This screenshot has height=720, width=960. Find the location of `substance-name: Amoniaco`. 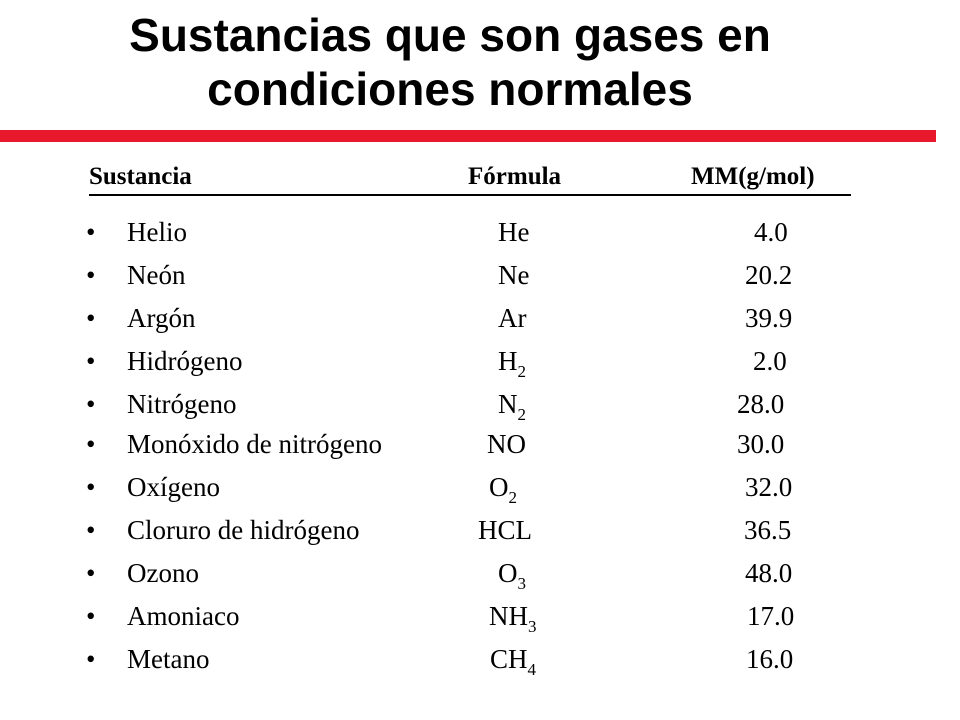

substance-name: Amoniaco is located at coordinates (183, 616).